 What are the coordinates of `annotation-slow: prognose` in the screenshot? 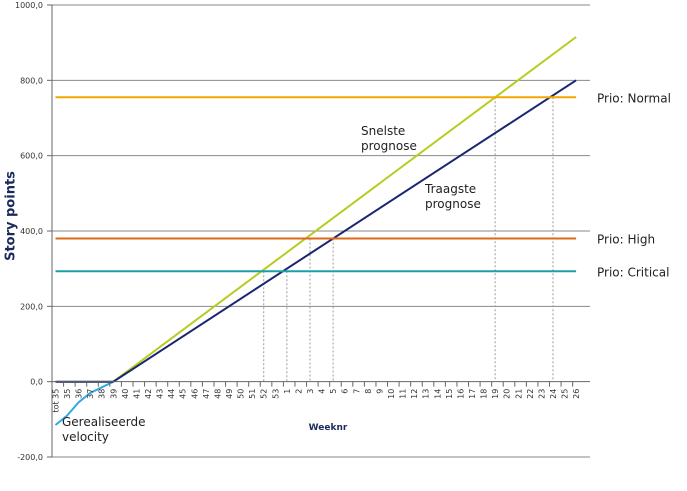 It's located at (453, 204).